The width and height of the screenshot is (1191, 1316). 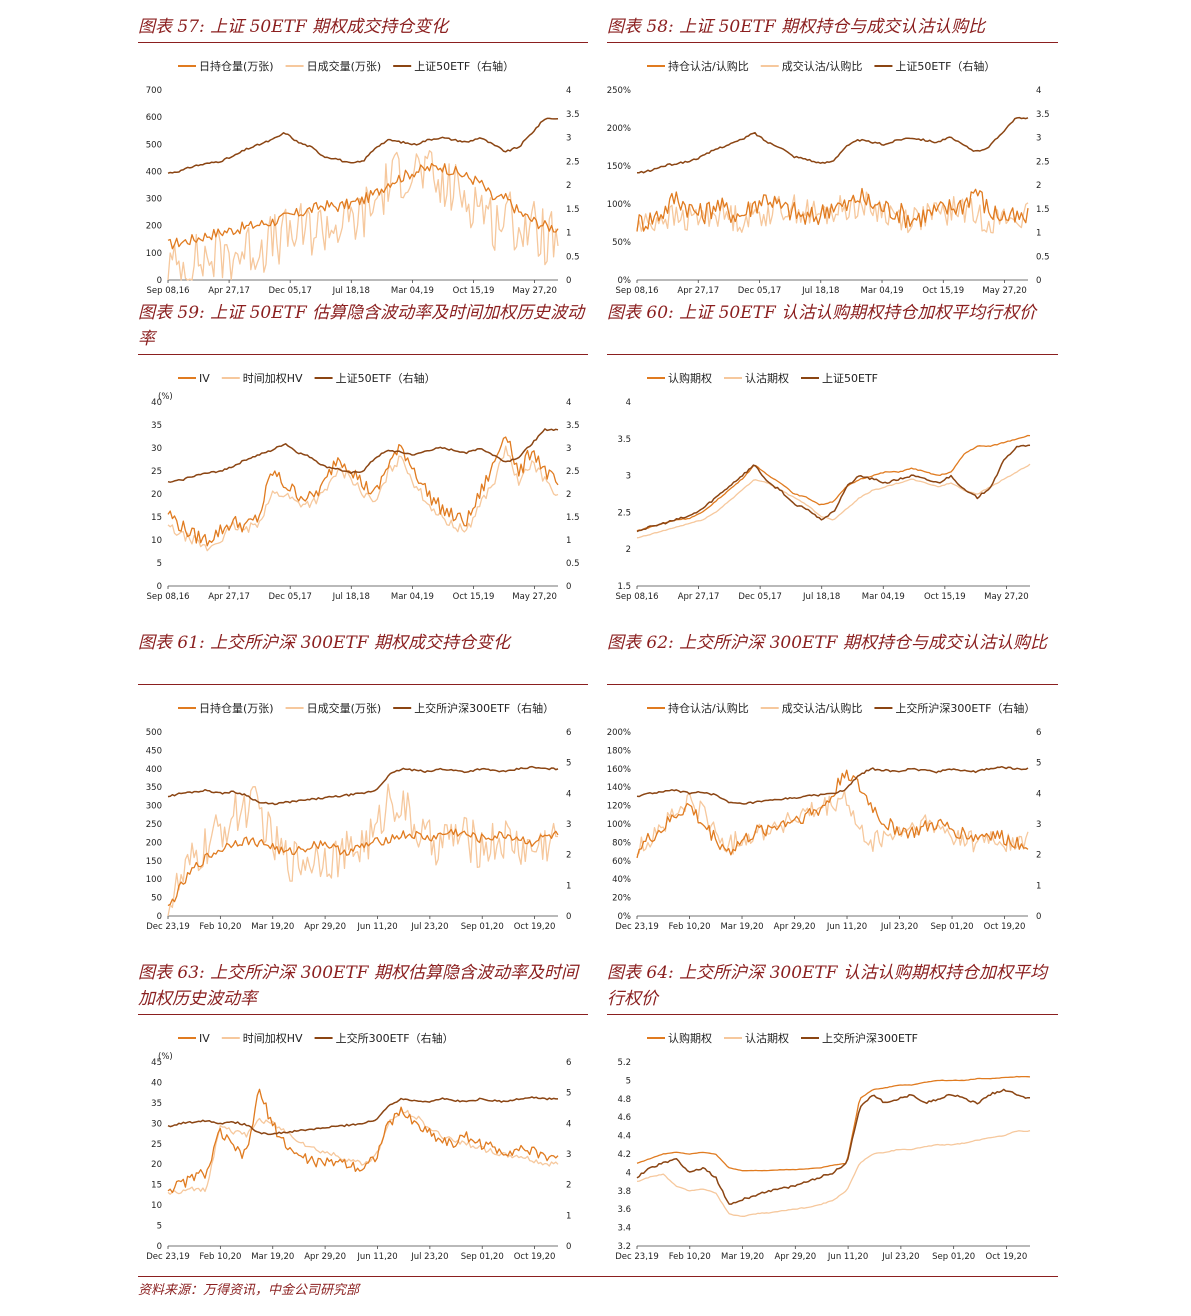 What do you see at coordinates (307, 378) in the screenshot?
I see `legend: IV 时间加权HV 上证50ETF（右轴）` at bounding box center [307, 378].